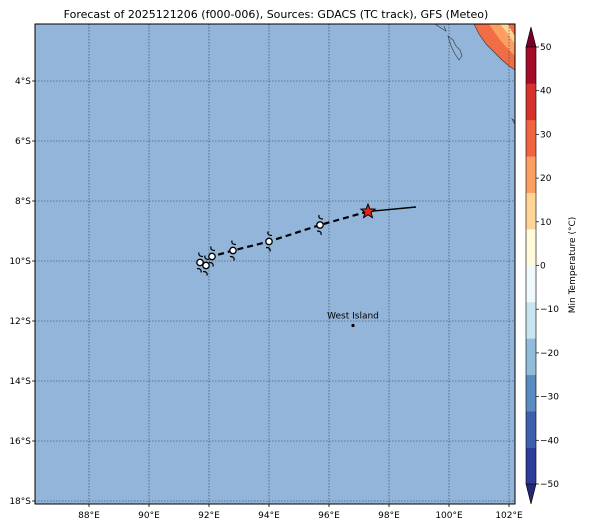 This screenshot has height=528, width=590. What do you see at coordinates (549, 354) in the screenshot?
I see `colorbar-tick-label: −20` at bounding box center [549, 354].